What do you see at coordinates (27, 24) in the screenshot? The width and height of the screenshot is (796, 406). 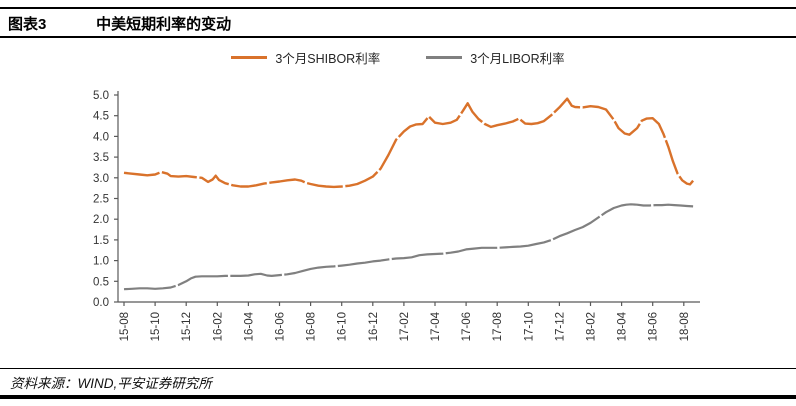 I see `figure-label: 图表3` at bounding box center [27, 24].